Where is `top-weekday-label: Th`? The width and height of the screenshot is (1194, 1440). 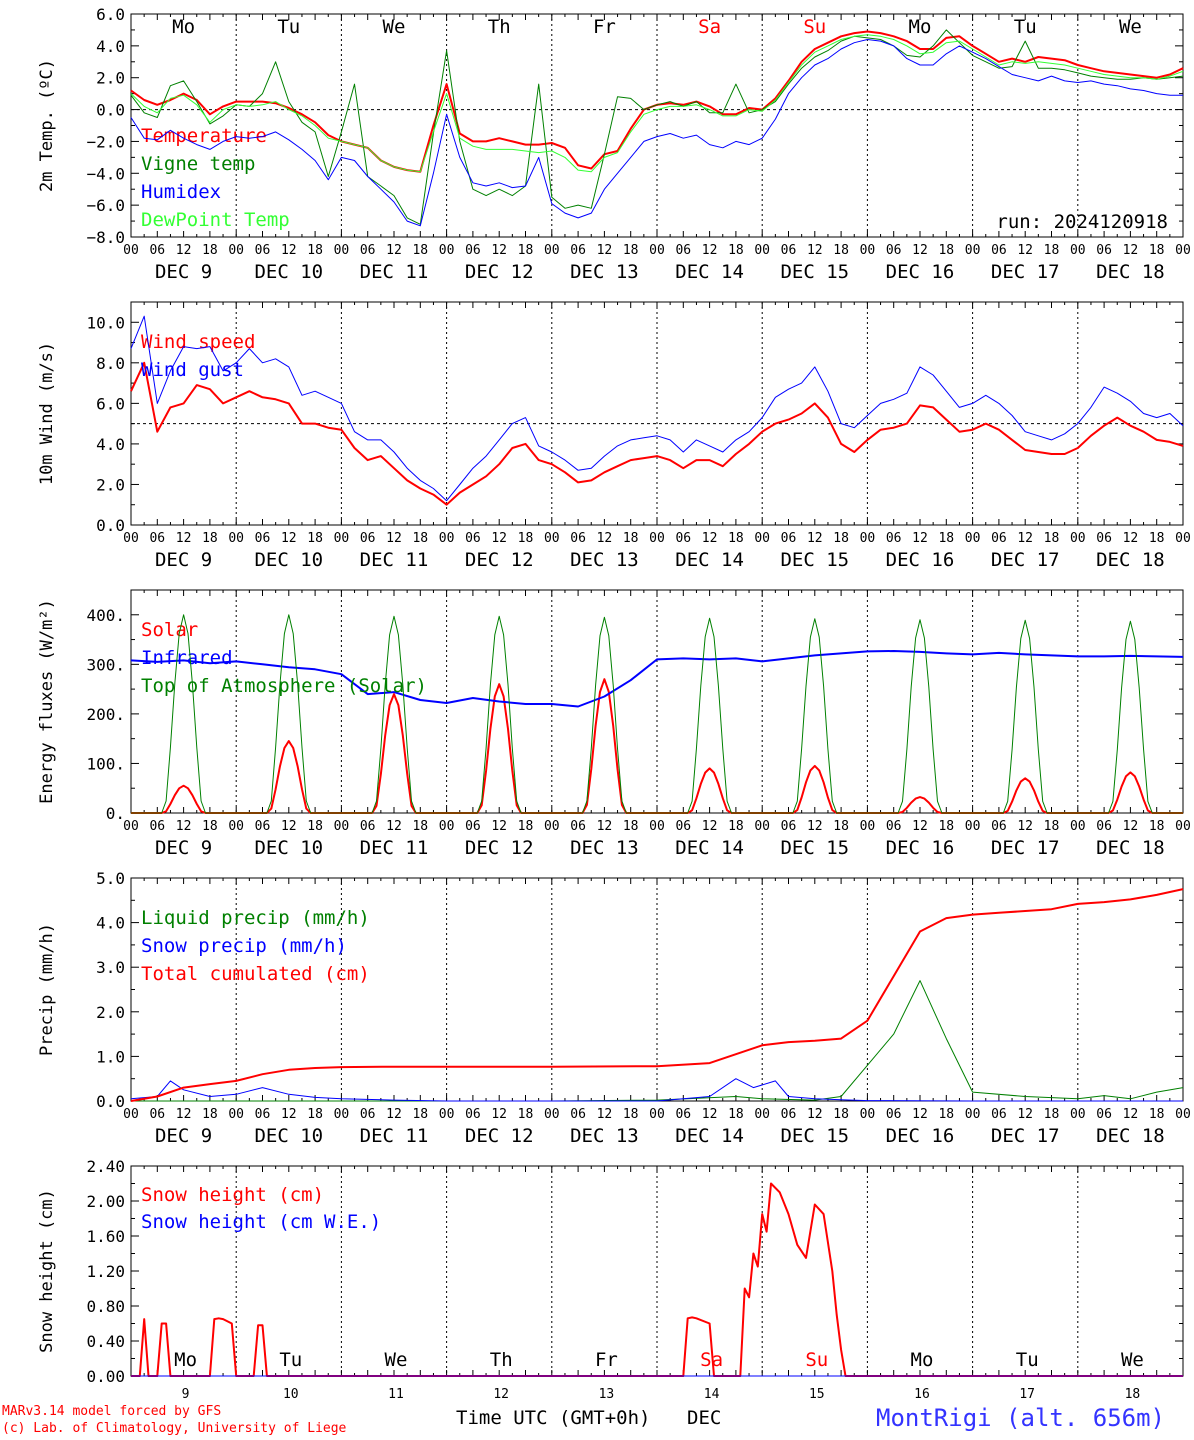
top-weekday-label: Th is located at coordinates (499, 27).